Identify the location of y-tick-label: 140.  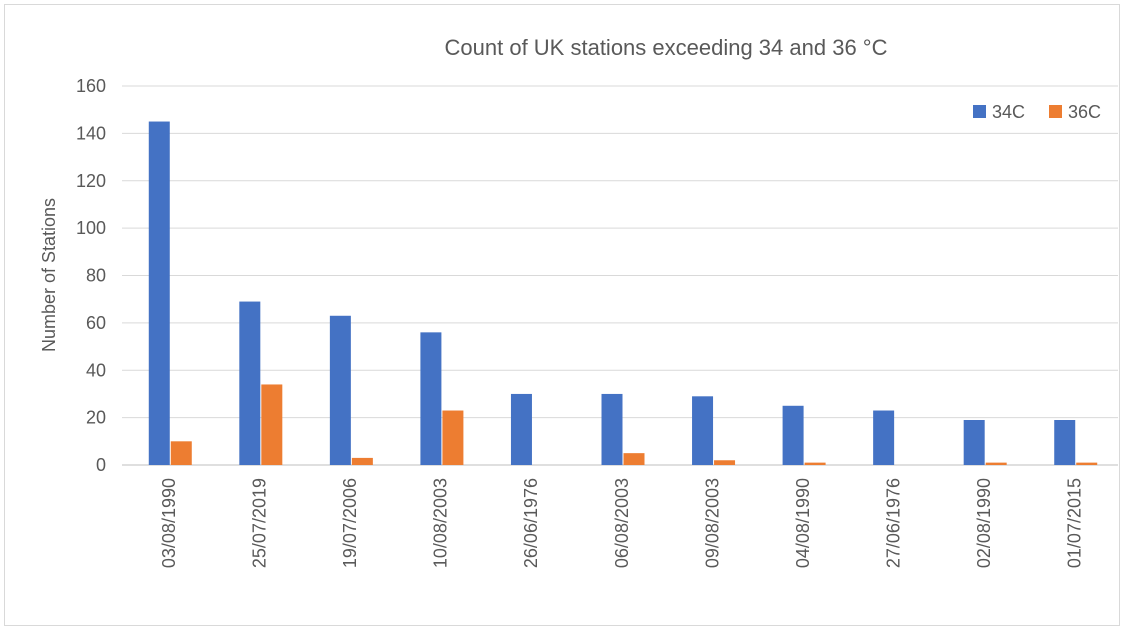
(91, 133).